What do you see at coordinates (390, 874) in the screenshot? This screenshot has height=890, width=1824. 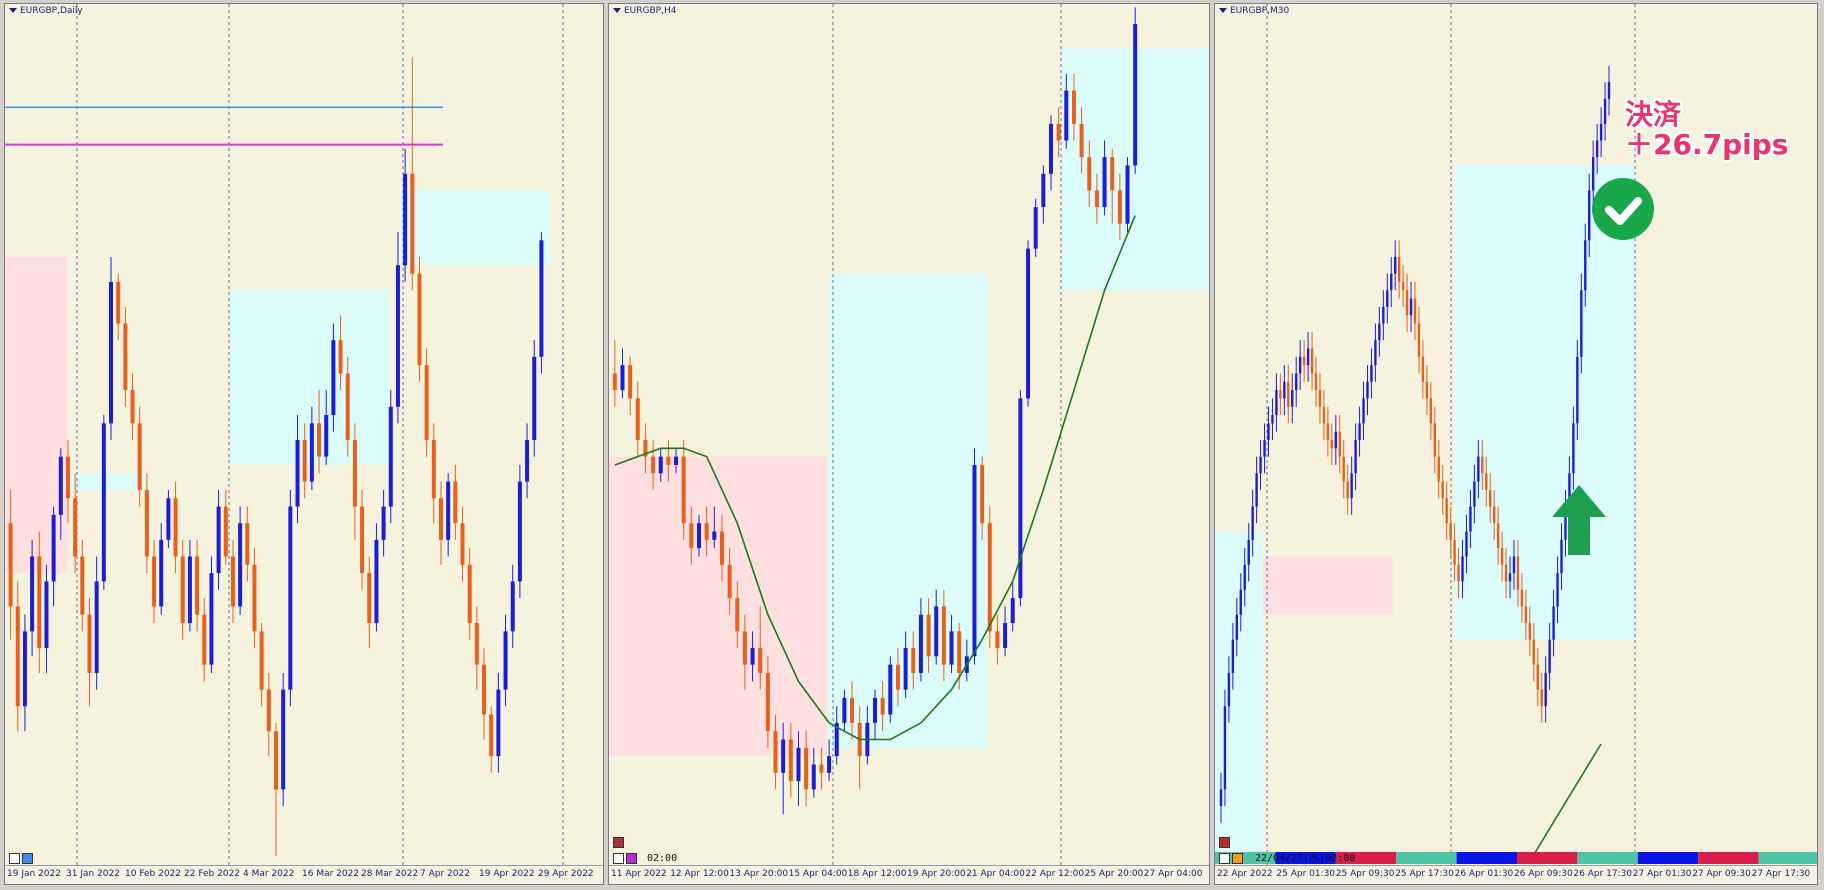 I see `x-tick-label: 28 Mar 2022` at bounding box center [390, 874].